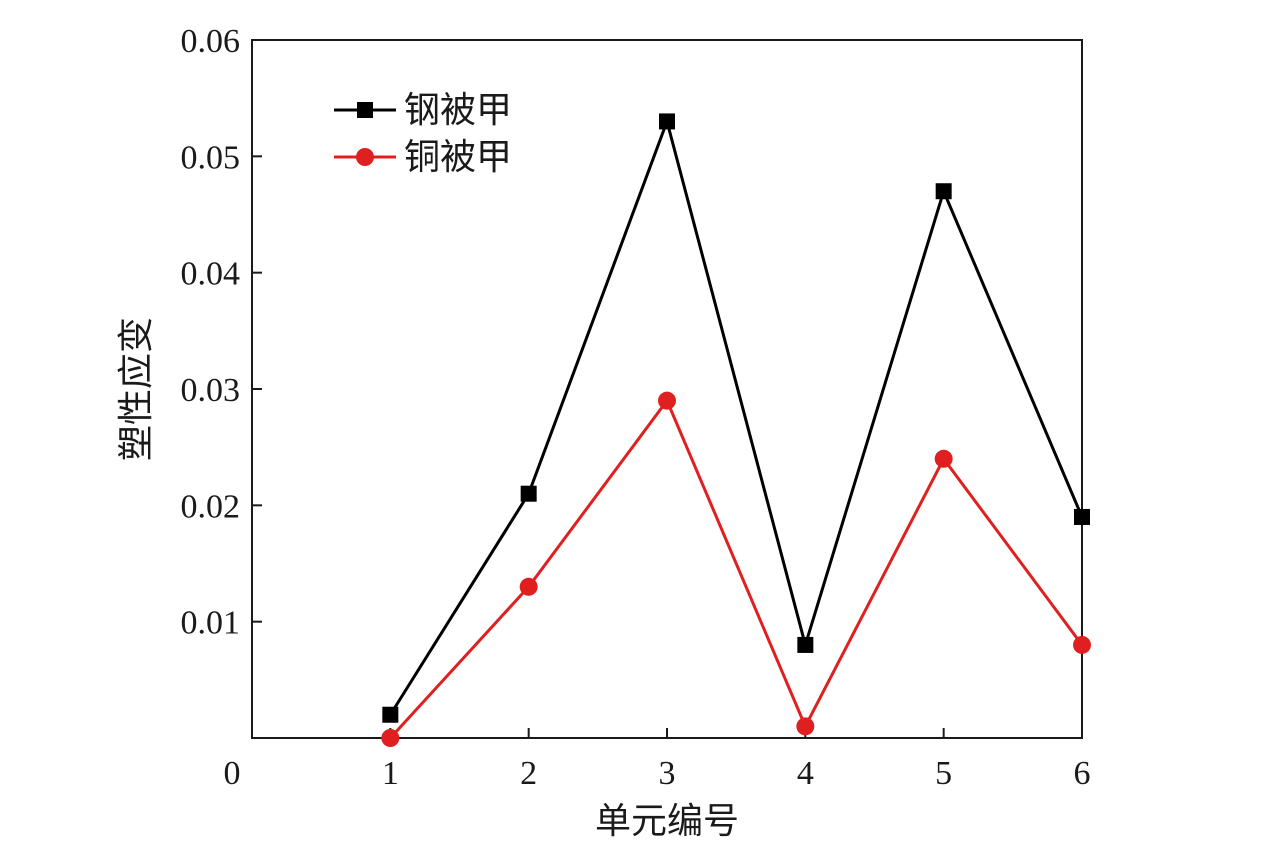 This screenshot has width=1276, height=846. Describe the element at coordinates (211, 41) in the screenshot. I see `y-tick-label: 0.06` at that location.